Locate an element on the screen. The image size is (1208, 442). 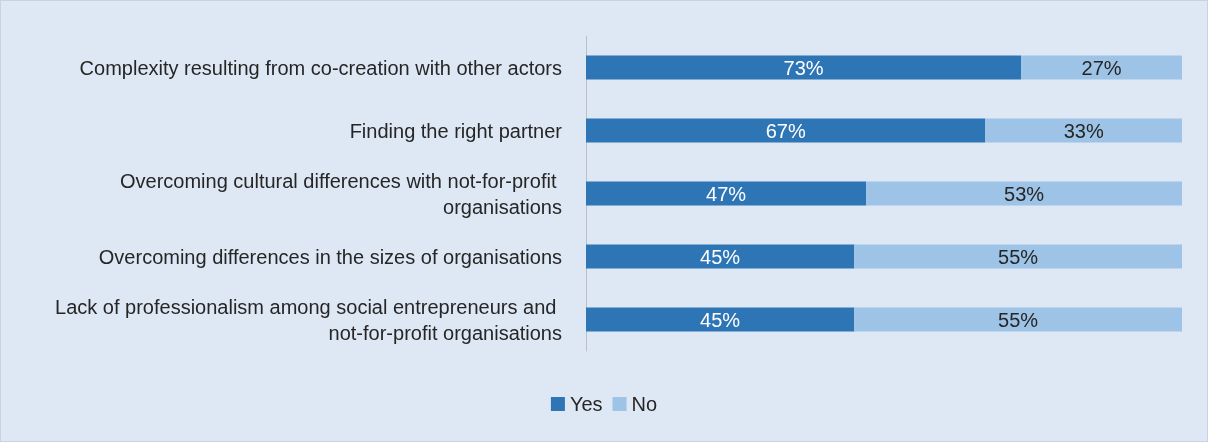
data-label: 67% is located at coordinates (785, 130).